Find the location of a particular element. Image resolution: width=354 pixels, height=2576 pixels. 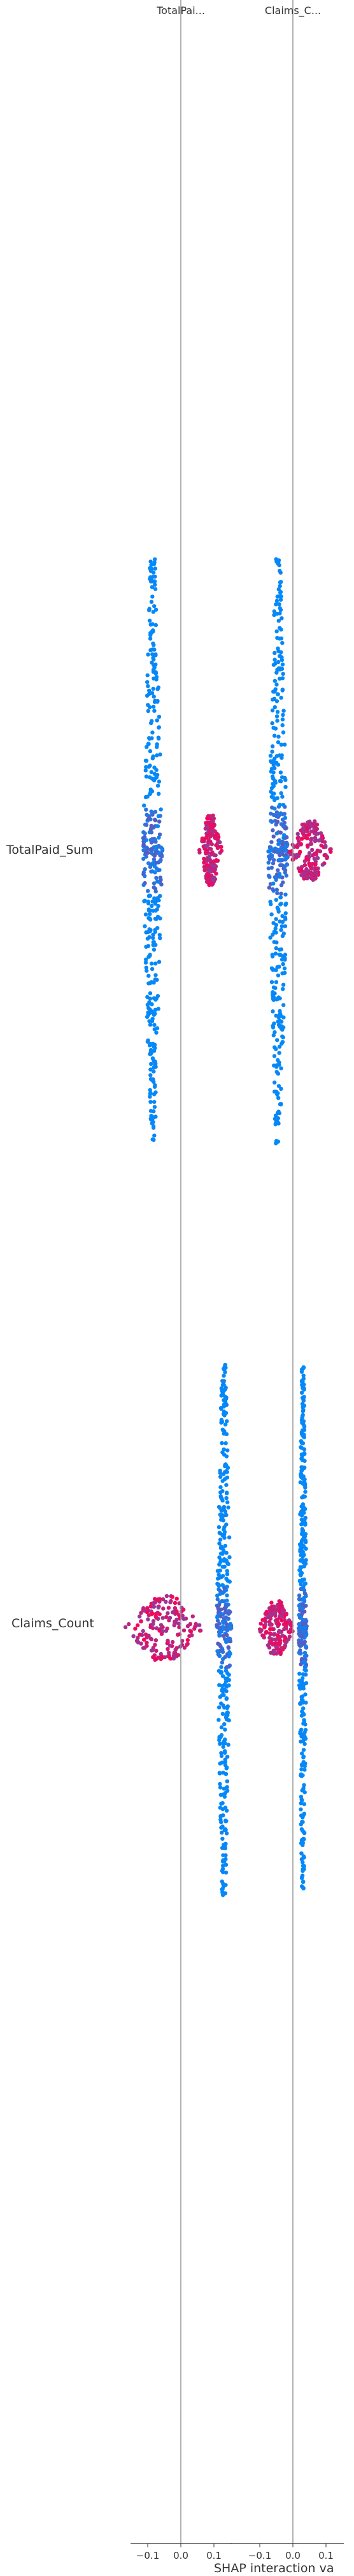

x-tick-label: 0.1 is located at coordinates (214, 2555).